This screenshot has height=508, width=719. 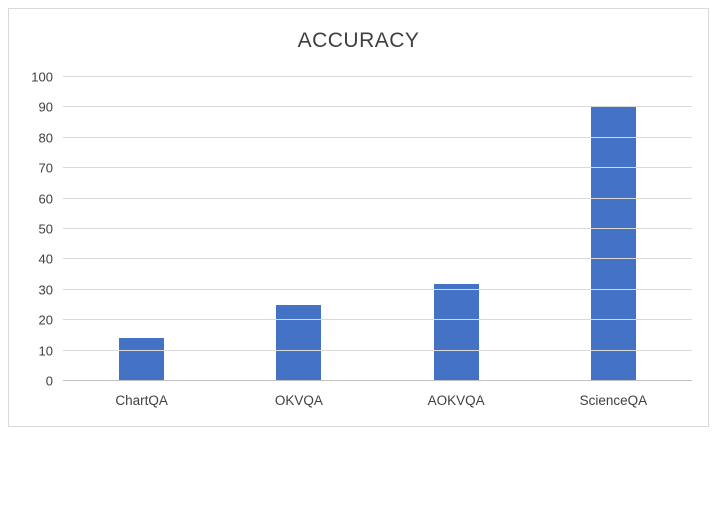 I want to click on bar-okvqa, so click(x=299, y=343).